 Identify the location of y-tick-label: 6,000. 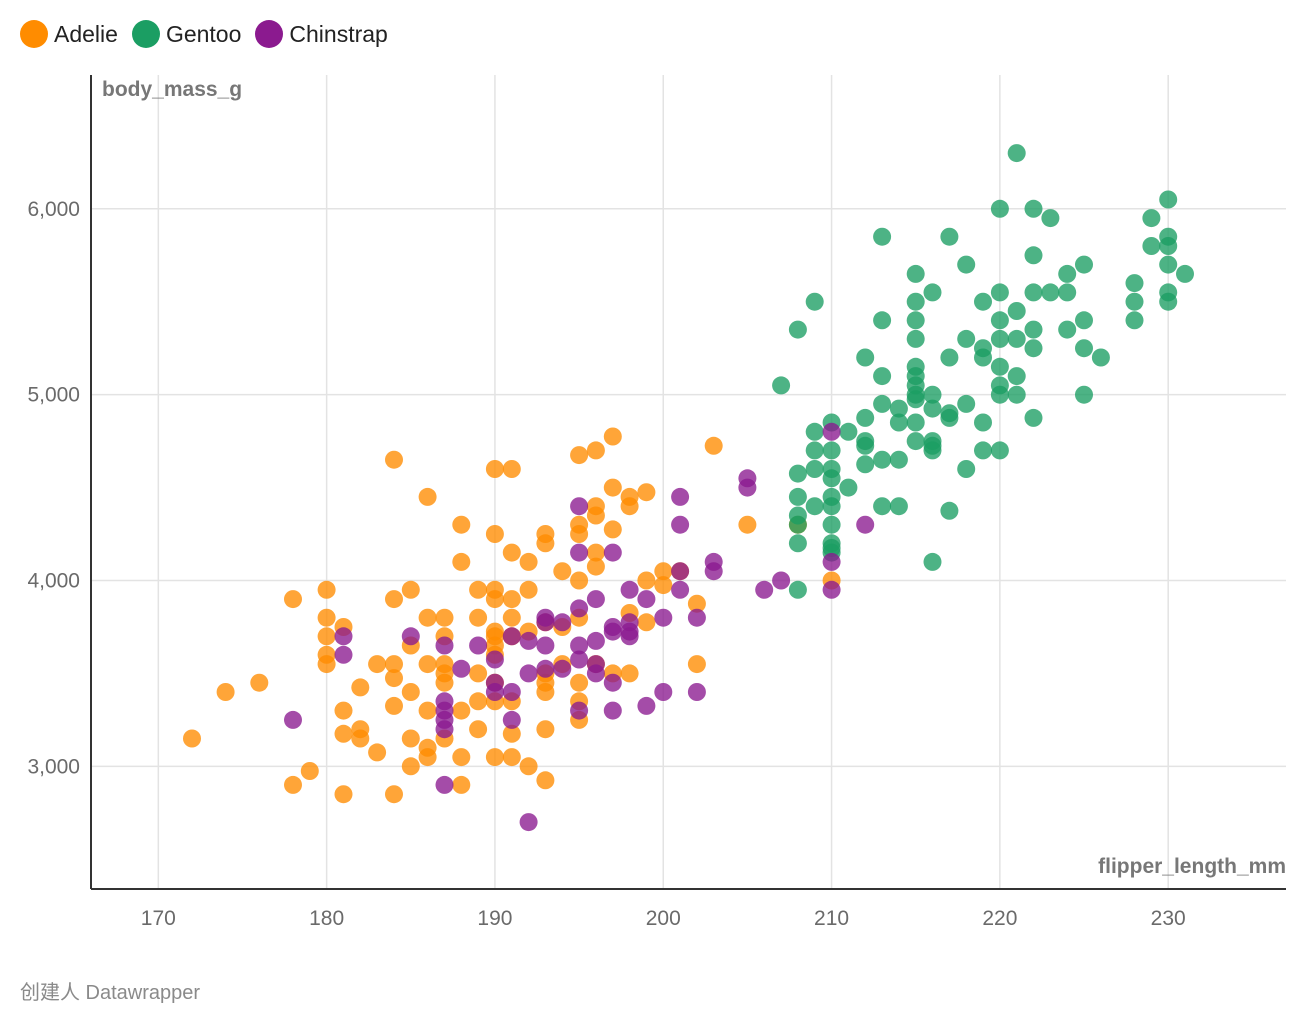
(53, 209).